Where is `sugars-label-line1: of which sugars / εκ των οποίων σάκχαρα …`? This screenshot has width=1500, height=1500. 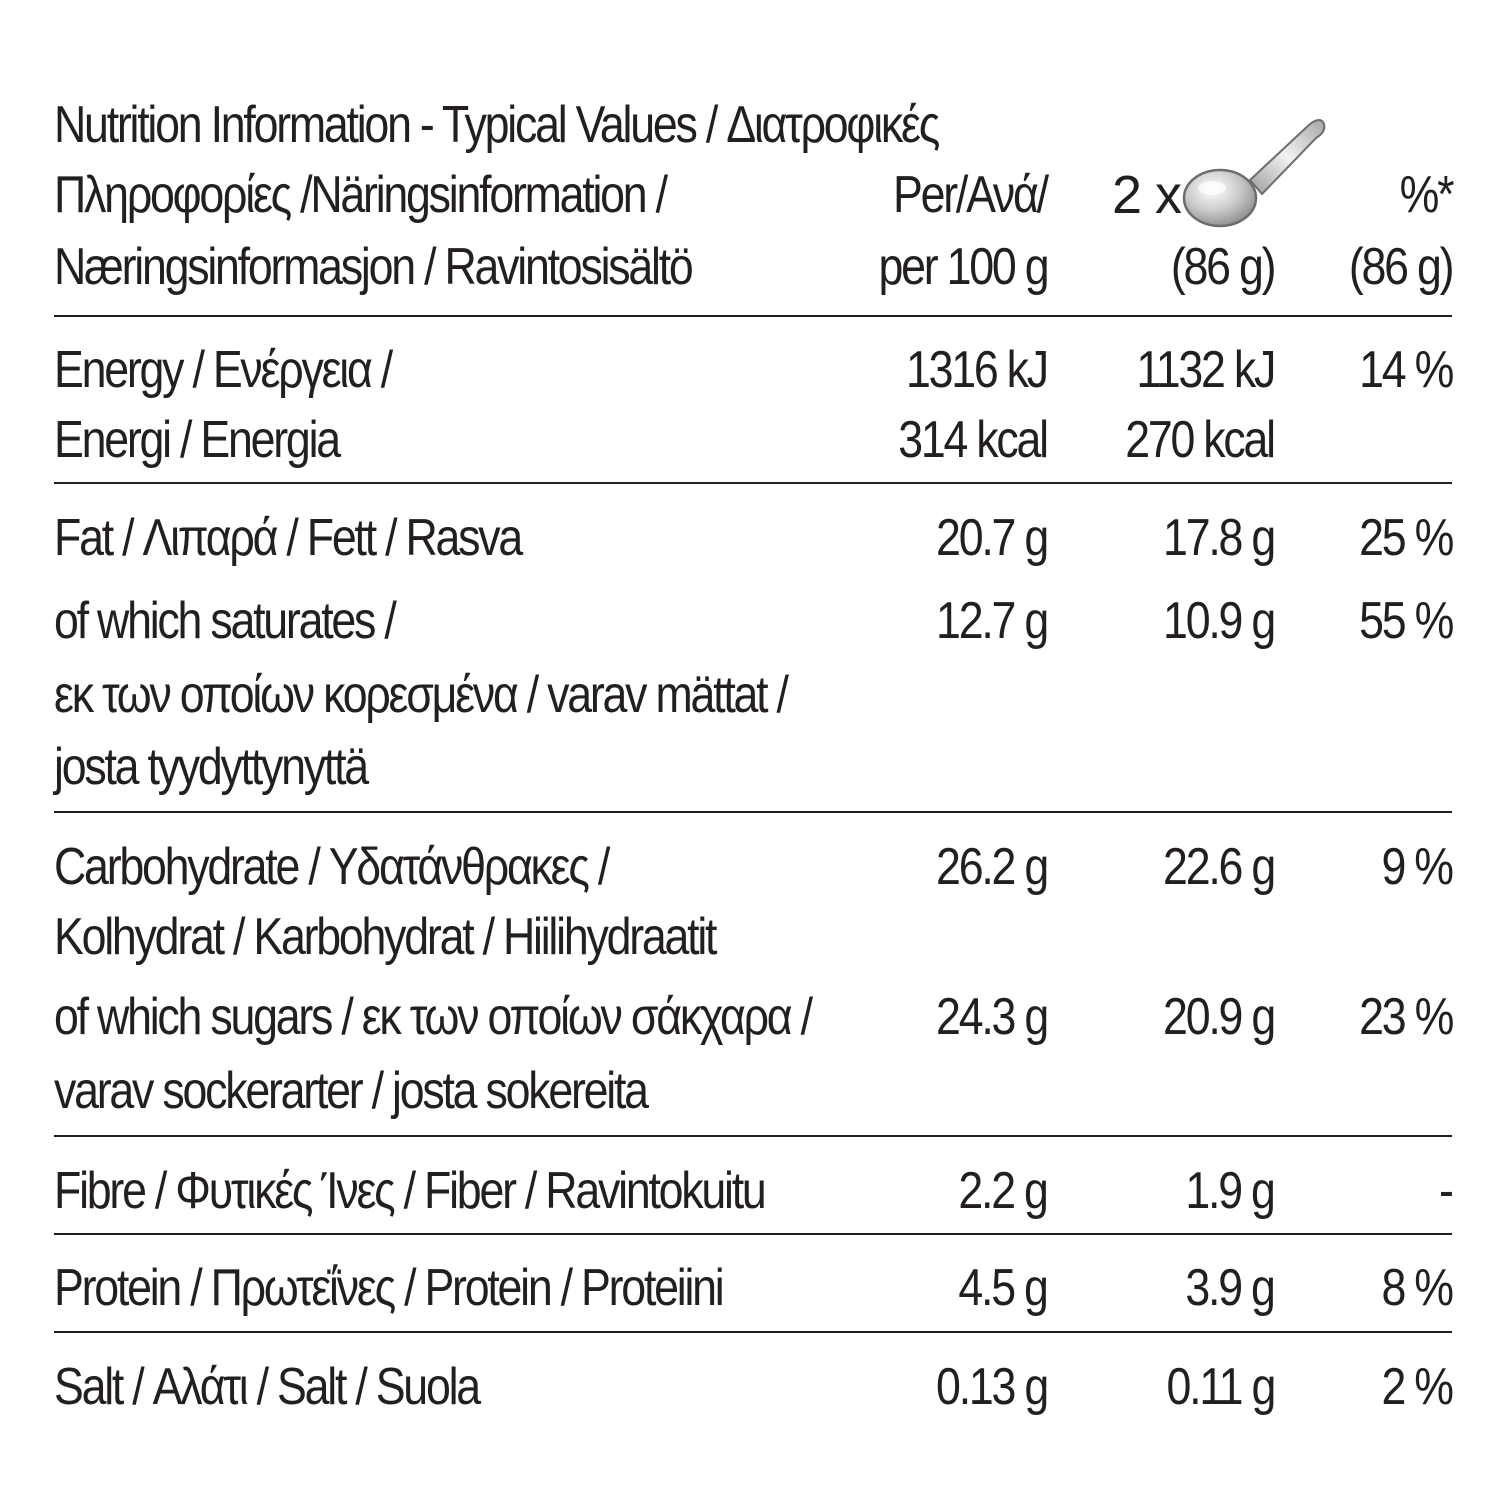 sugars-label-line1: of which sugars / εκ των οποίων σάκχαρα … is located at coordinates (433, 1017).